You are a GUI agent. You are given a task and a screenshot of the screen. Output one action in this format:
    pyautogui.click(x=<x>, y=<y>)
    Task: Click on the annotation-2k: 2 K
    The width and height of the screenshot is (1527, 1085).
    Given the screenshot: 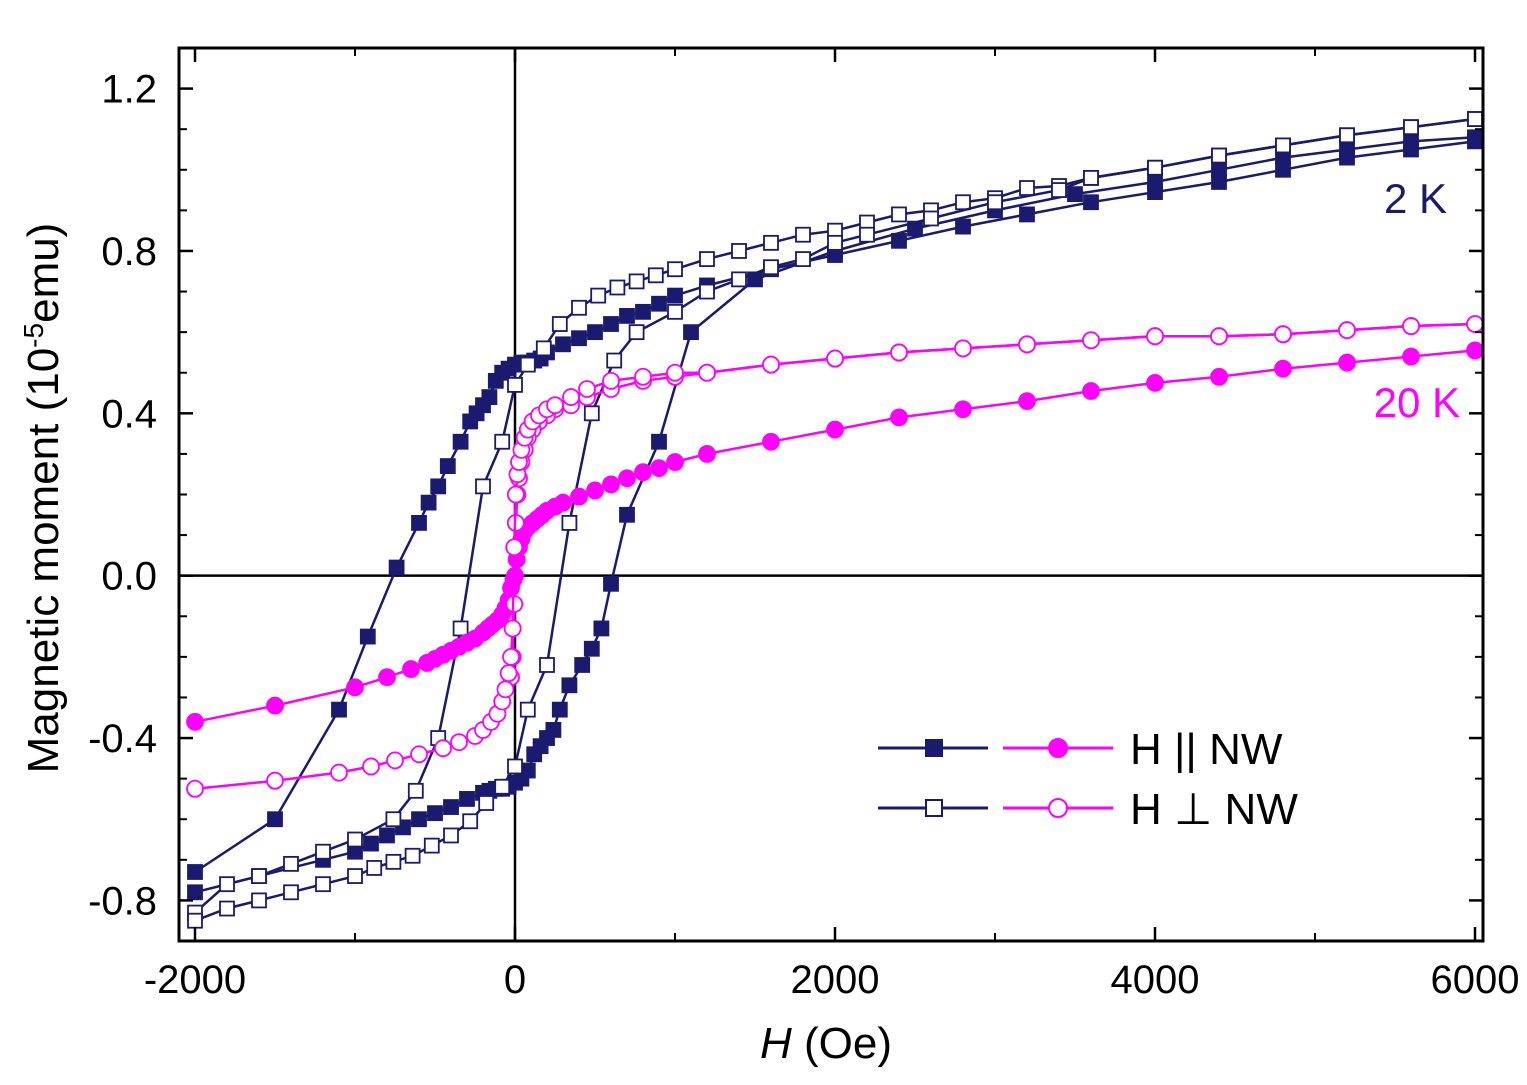 What is the action you would take?
    pyautogui.click(x=1415, y=198)
    